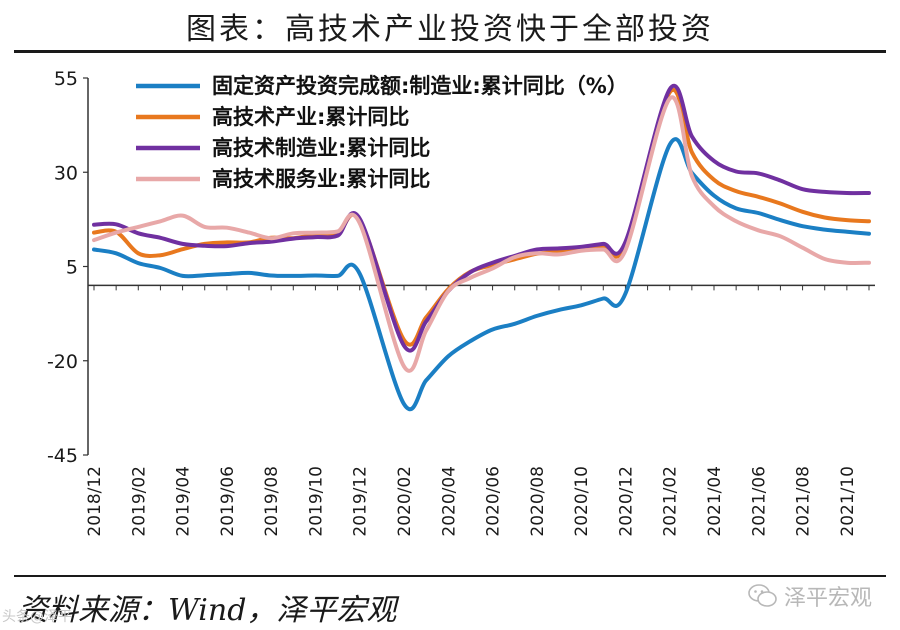 This screenshot has height=630, width=900. I want to click on watermark-left: 头条@泽平, so click(37, 617).